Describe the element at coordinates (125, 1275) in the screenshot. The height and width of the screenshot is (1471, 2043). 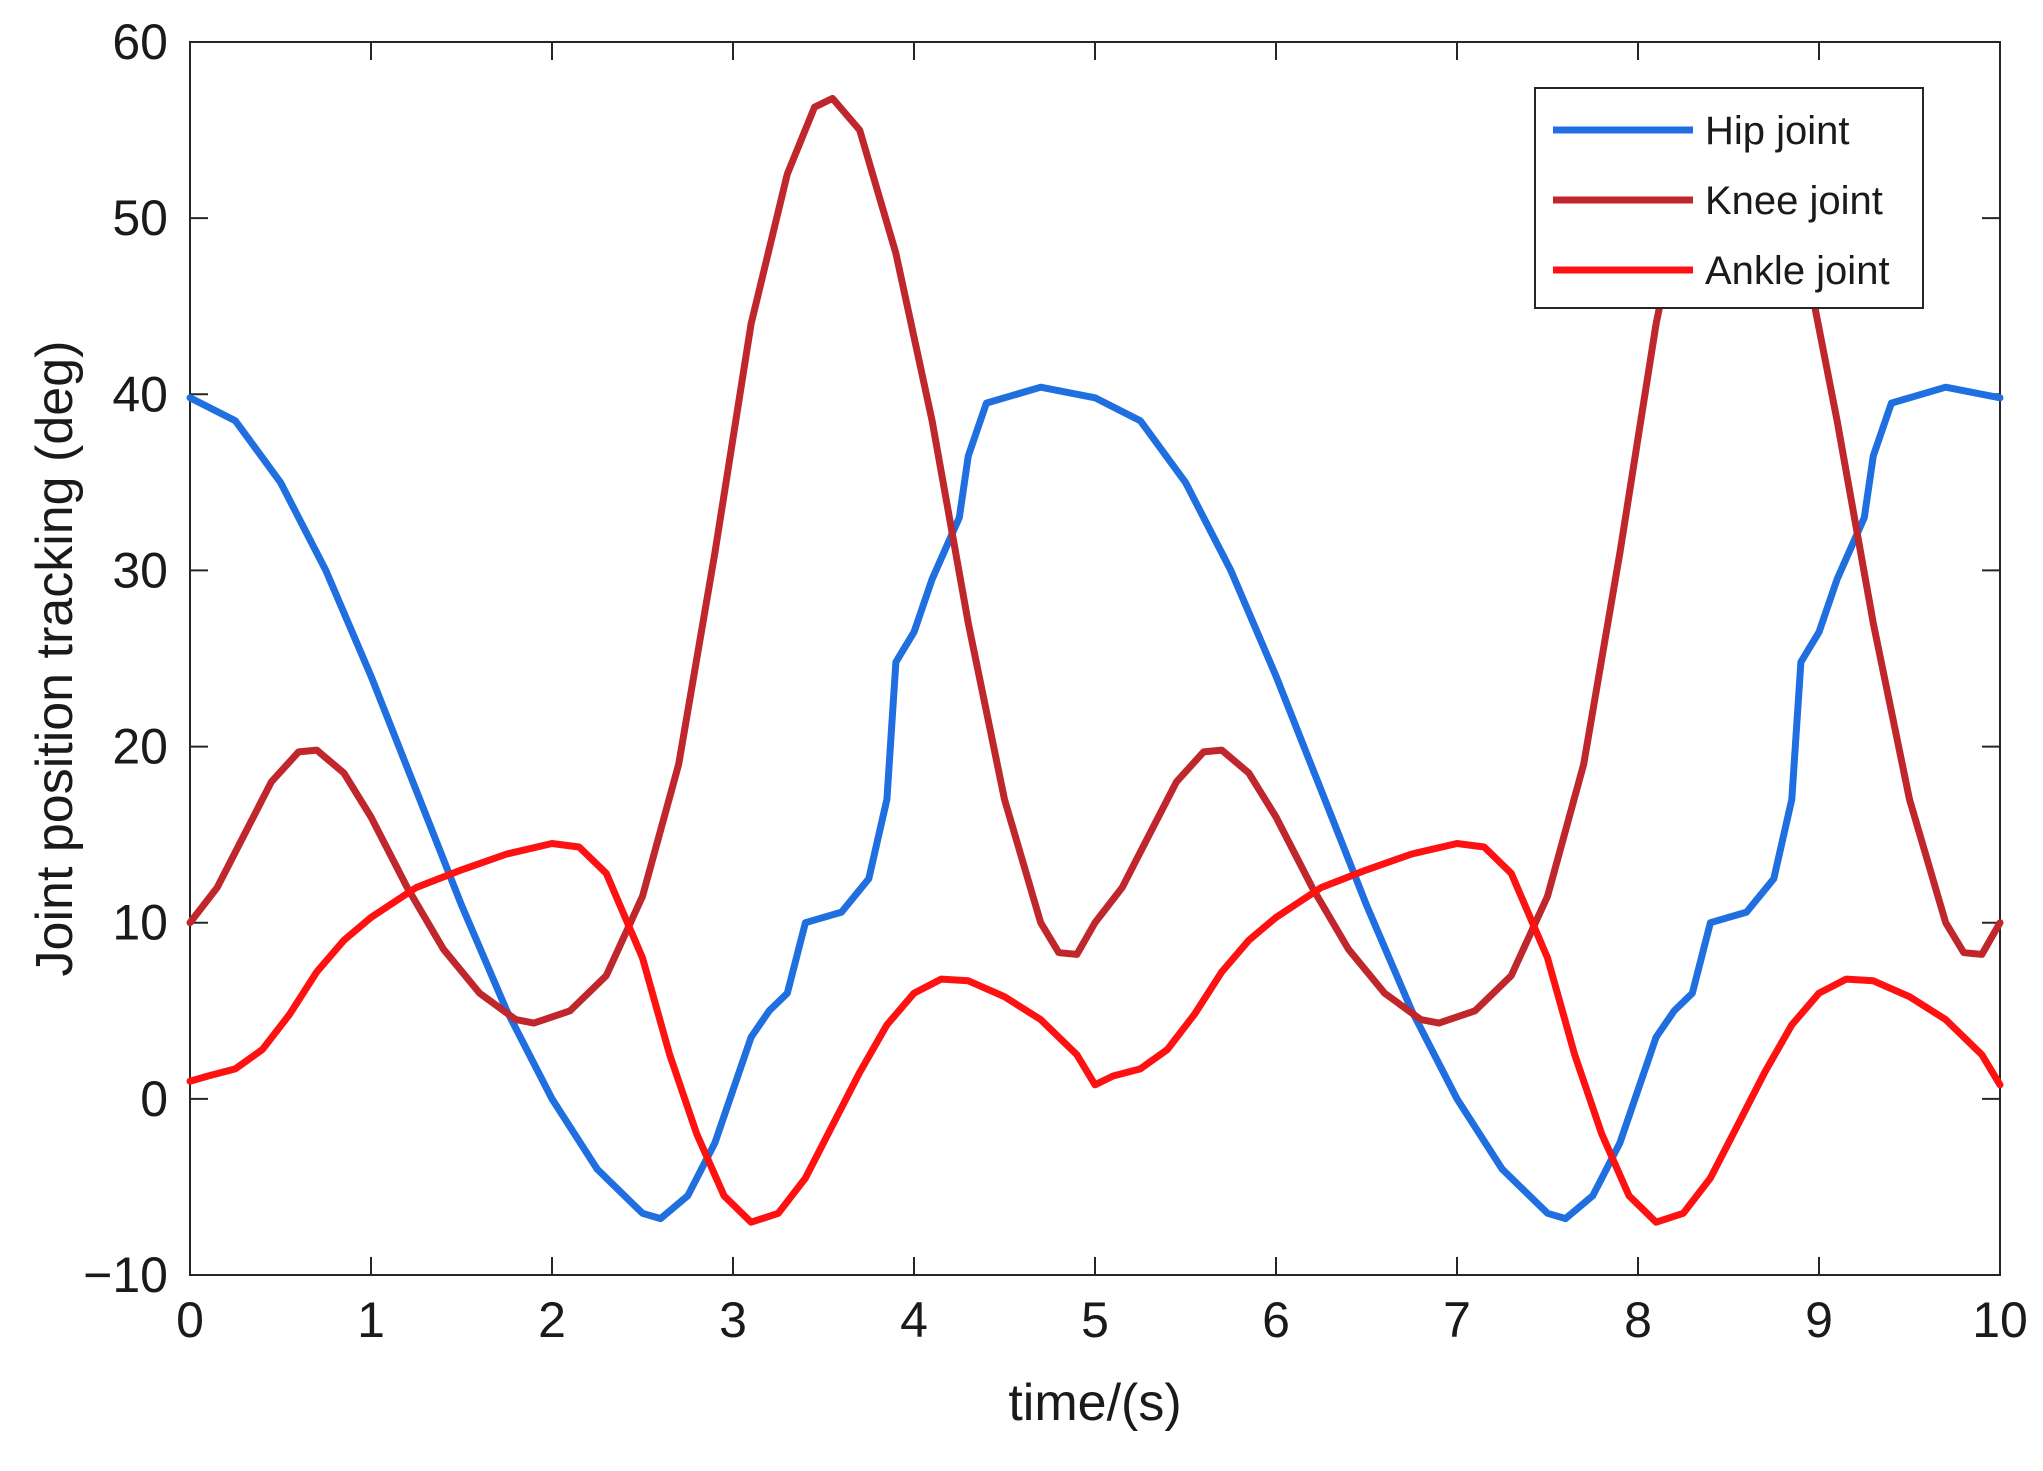
I see `y-tick-label: −10` at that location.